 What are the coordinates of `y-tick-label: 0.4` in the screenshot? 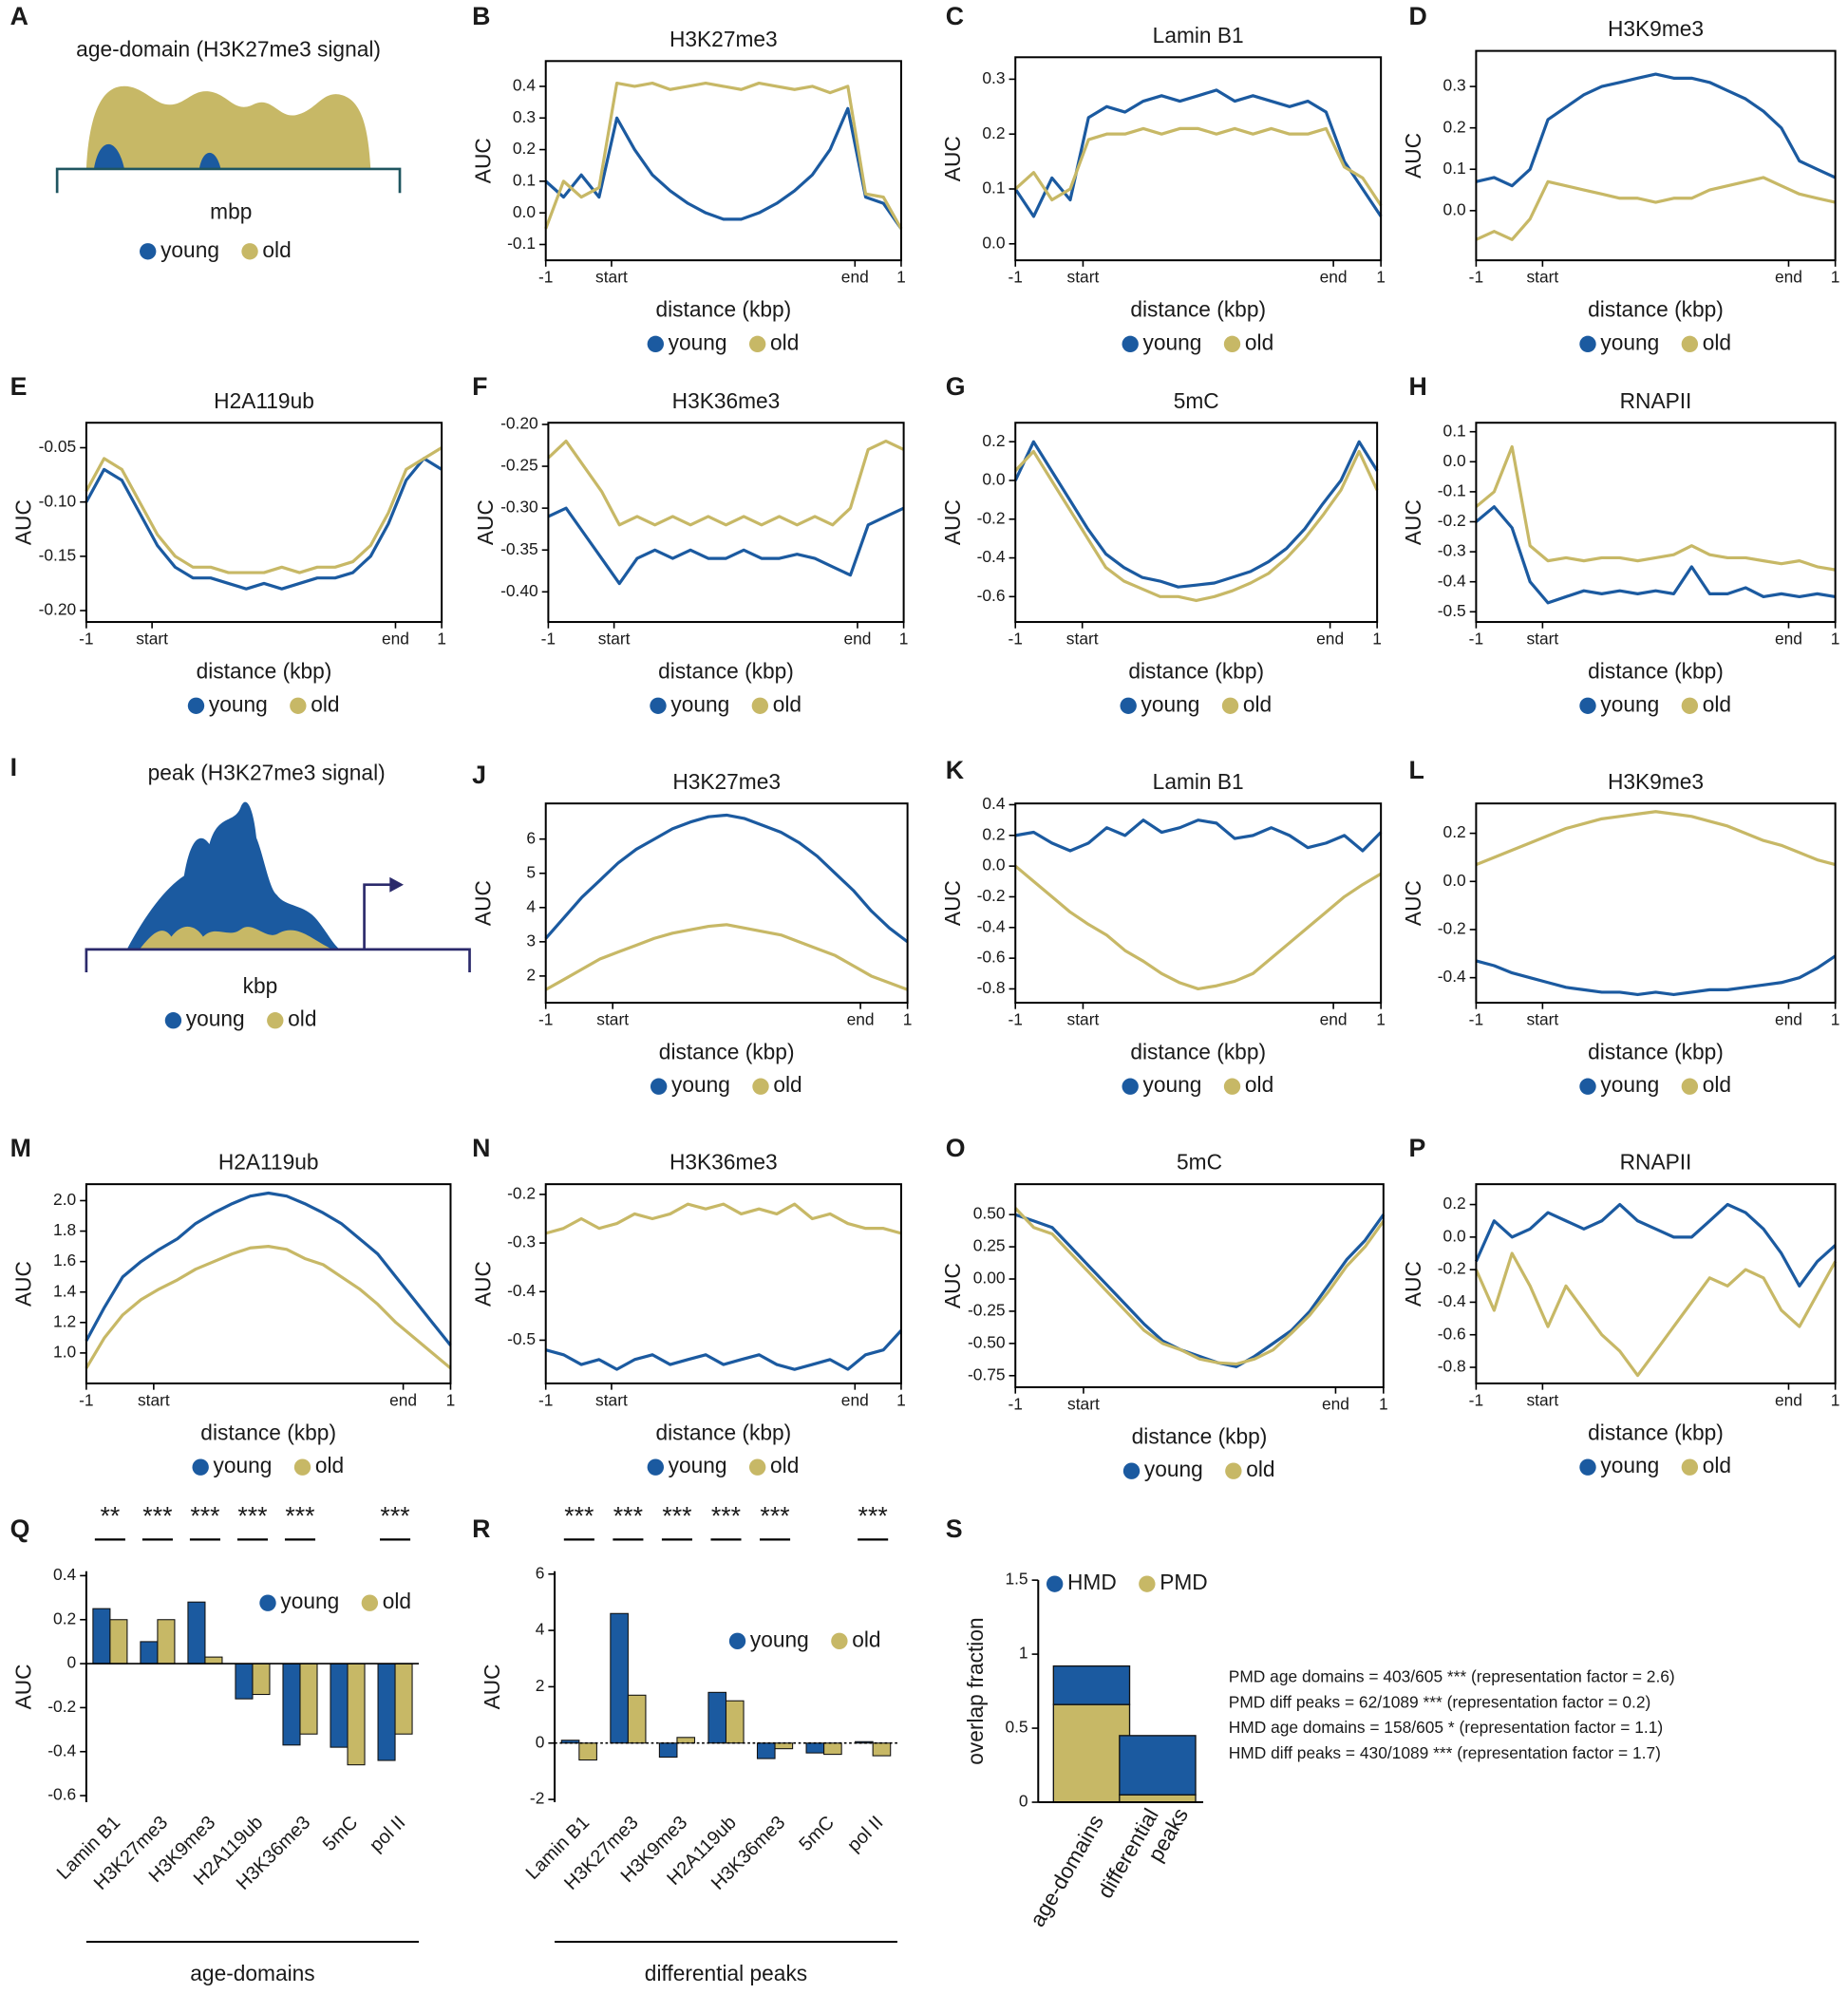 It's located at (524, 86).